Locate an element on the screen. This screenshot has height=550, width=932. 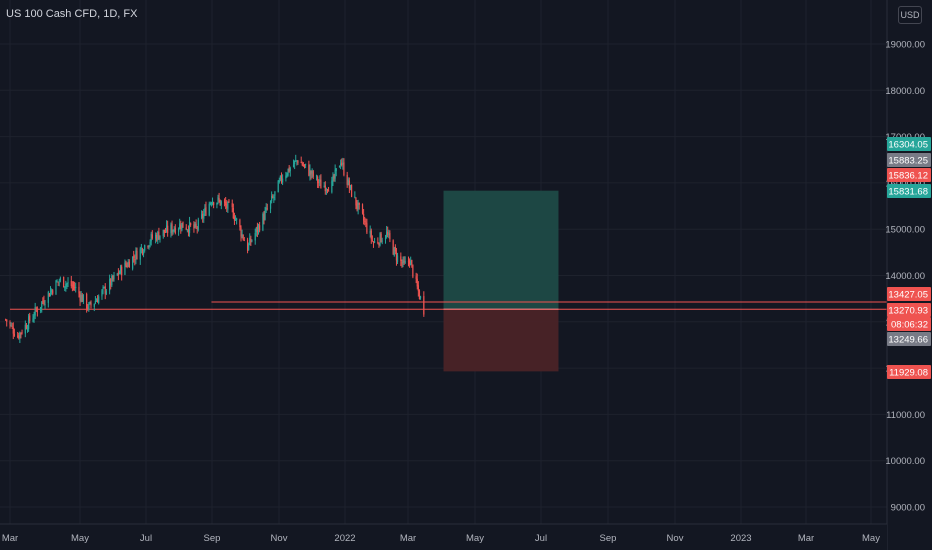
price-badge-label: 13270.93 is located at coordinates (908, 311).